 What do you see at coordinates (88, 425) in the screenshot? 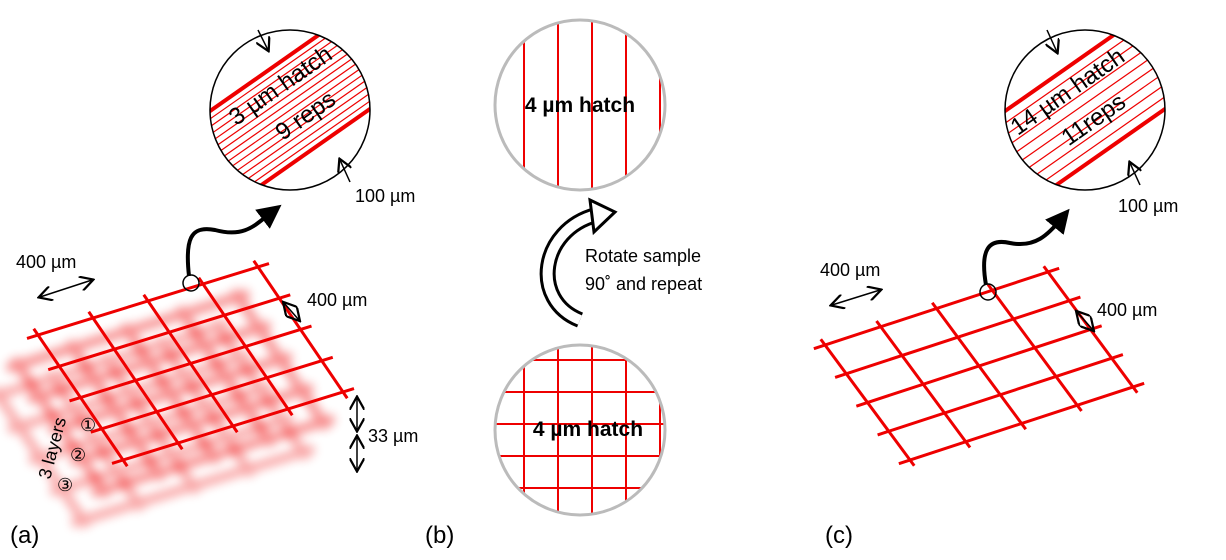
I see `layer-mark: ①` at bounding box center [88, 425].